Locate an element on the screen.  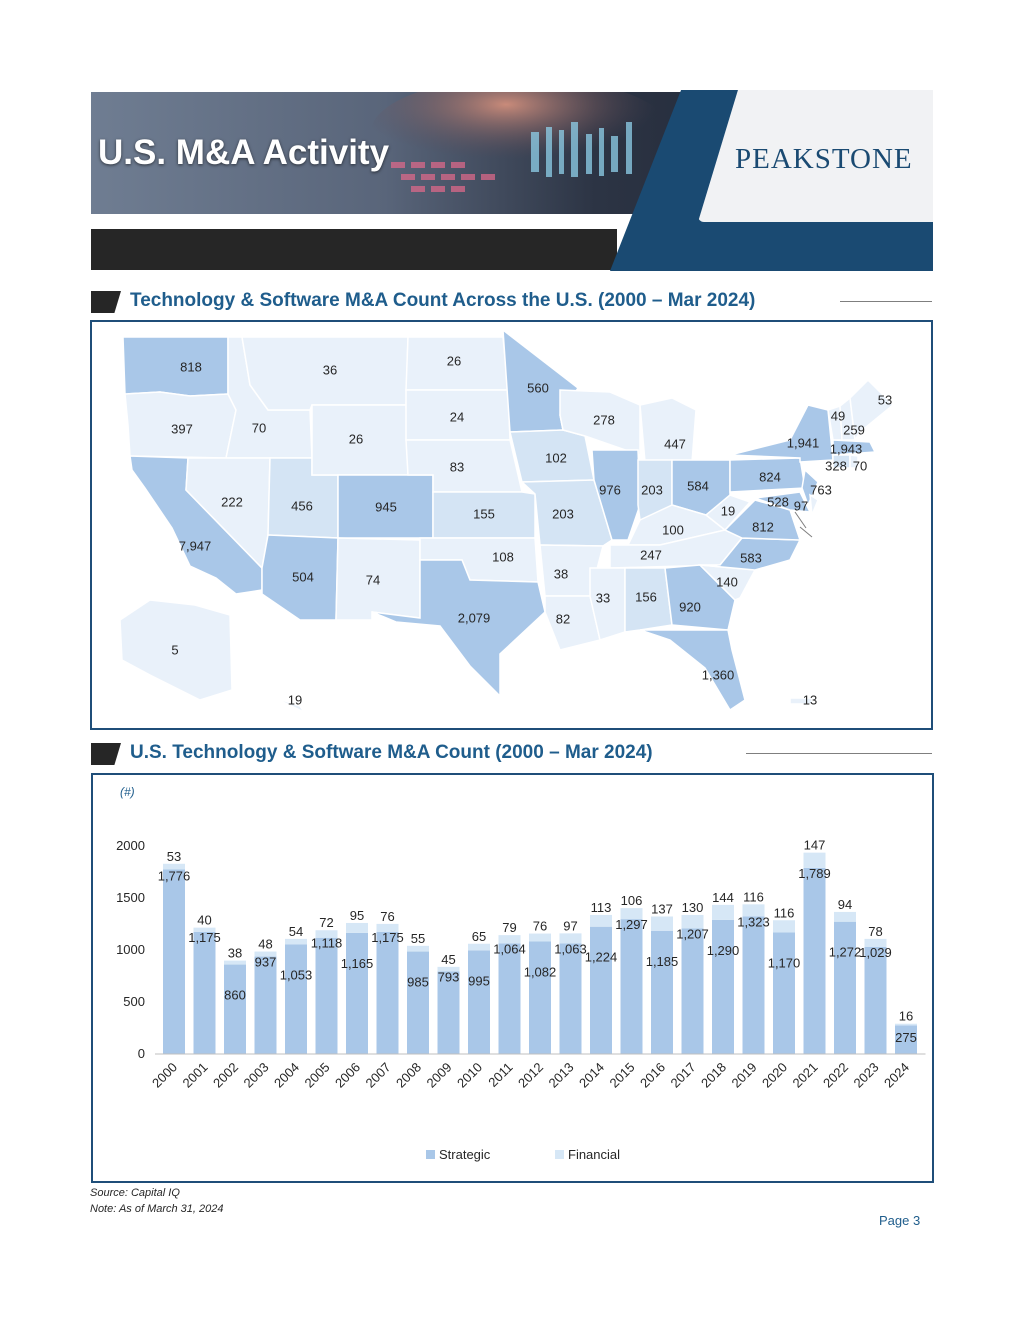
x-tick-label: 2000 is located at coordinates (164, 1075).